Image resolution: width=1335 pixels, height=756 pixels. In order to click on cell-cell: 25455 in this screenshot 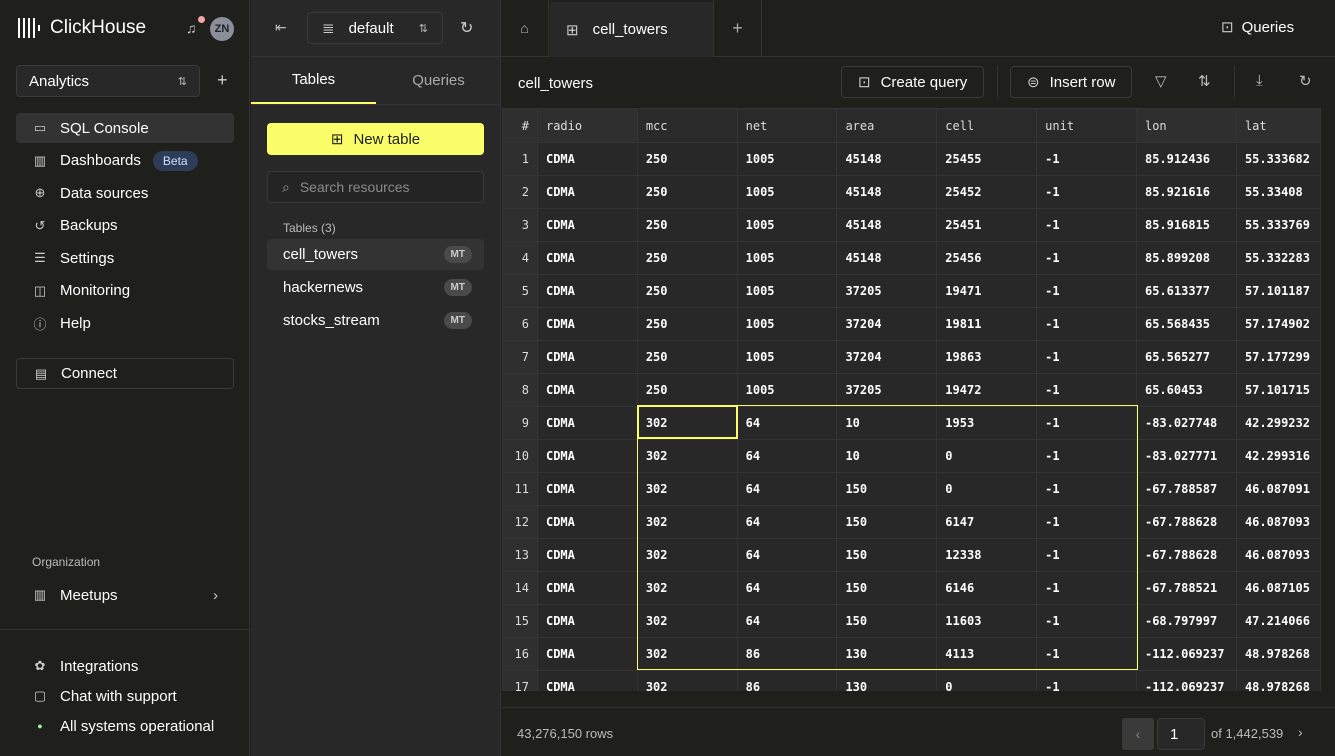, I will do `click(987, 159)`.